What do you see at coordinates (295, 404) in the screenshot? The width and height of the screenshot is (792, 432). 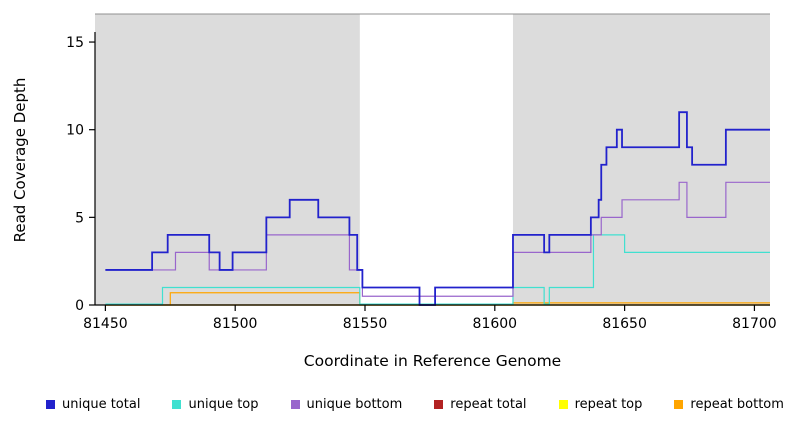 I see `legend-swatch-unique-bottom-icon` at bounding box center [295, 404].